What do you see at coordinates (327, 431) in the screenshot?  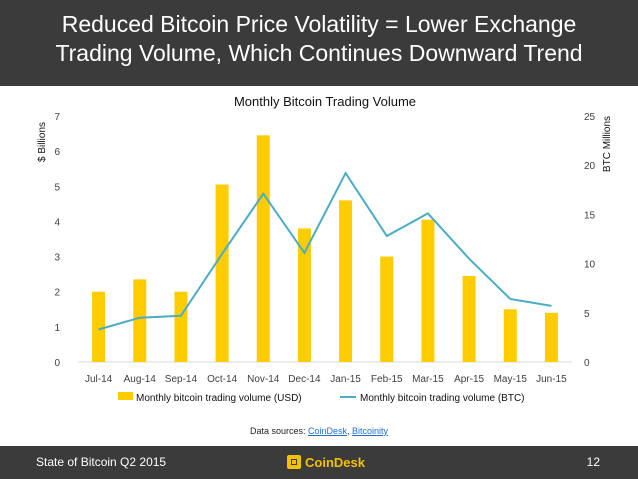 I see `coindesk-link: CoinDesk` at bounding box center [327, 431].